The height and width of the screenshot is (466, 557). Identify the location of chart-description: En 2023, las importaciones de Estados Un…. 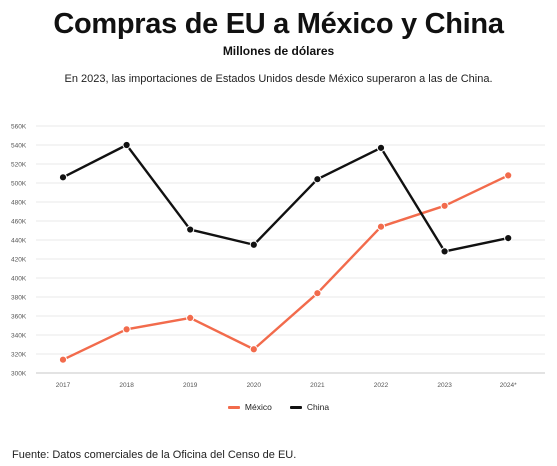
(278, 79).